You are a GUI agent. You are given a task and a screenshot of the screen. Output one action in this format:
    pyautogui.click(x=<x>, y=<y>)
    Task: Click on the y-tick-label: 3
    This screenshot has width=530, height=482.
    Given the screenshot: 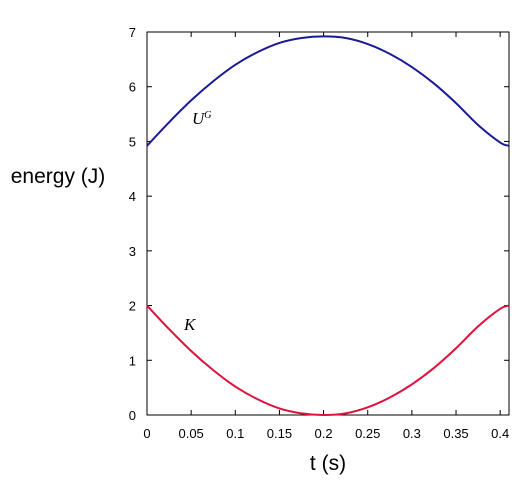 What is the action you would take?
    pyautogui.click(x=132, y=251)
    